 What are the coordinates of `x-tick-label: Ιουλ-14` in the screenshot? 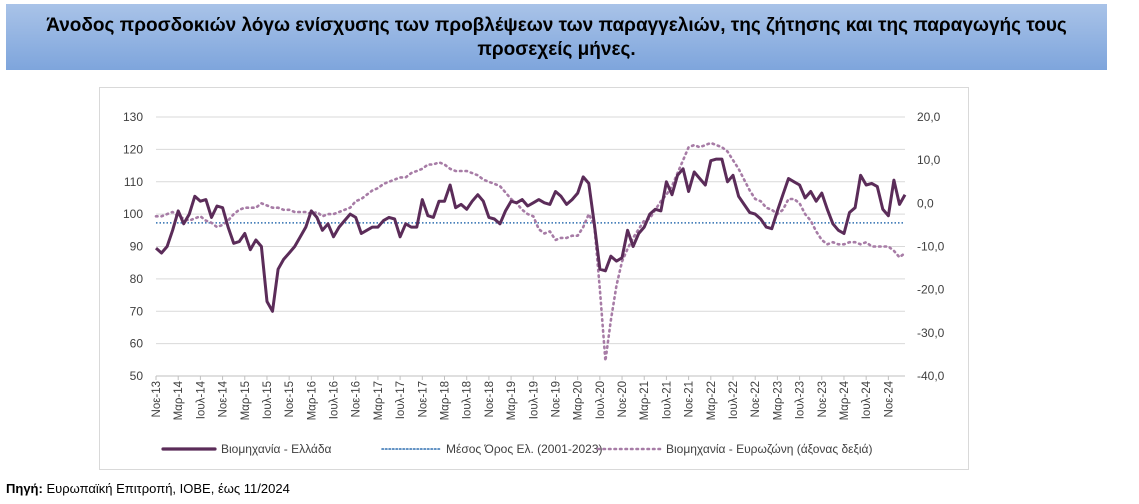 It's located at (201, 399).